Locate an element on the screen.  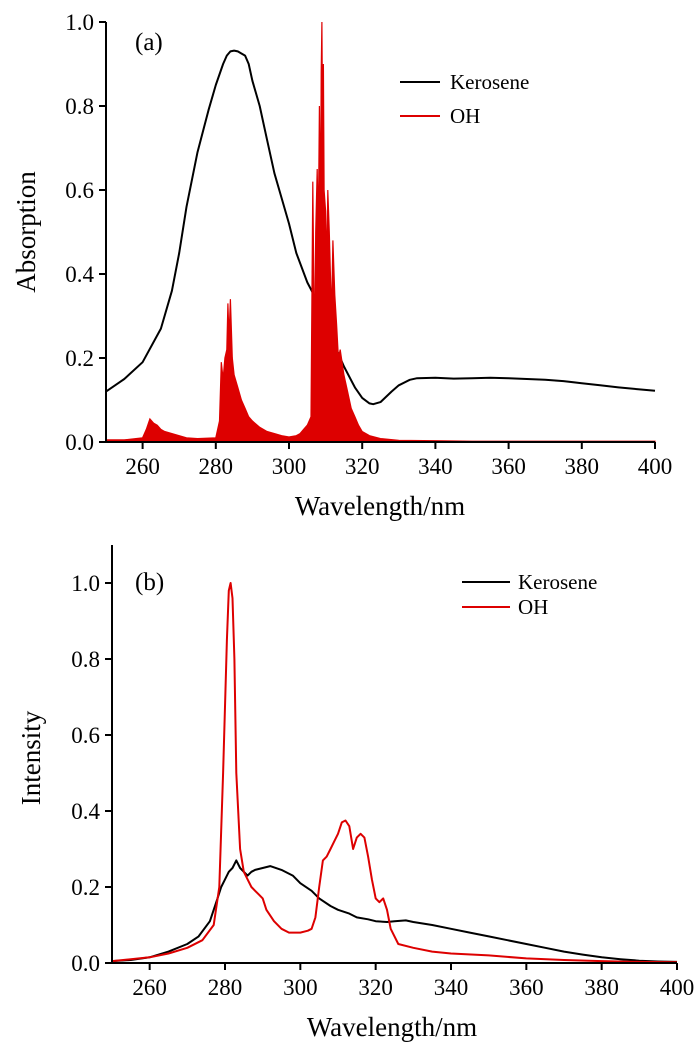
y-axis-label: Intensity is located at coordinates (31, 757).